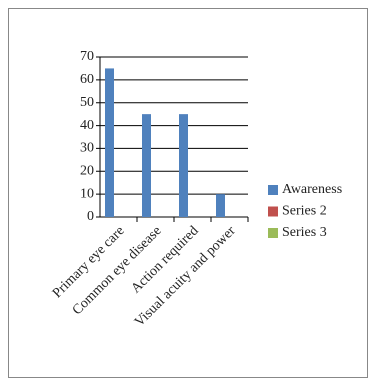 The height and width of the screenshot is (385, 375). What do you see at coordinates (312, 189) in the screenshot?
I see `legend-label: Awareness` at bounding box center [312, 189].